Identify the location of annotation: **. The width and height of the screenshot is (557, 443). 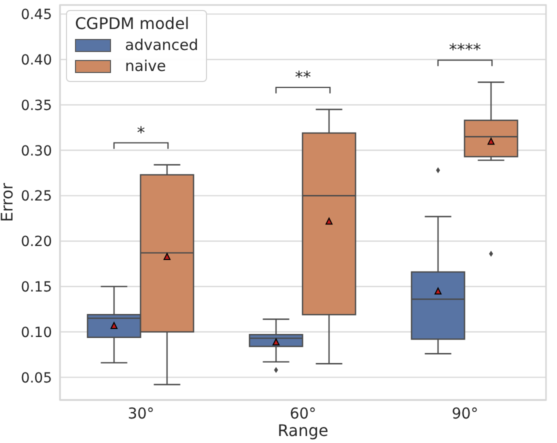
(303, 76).